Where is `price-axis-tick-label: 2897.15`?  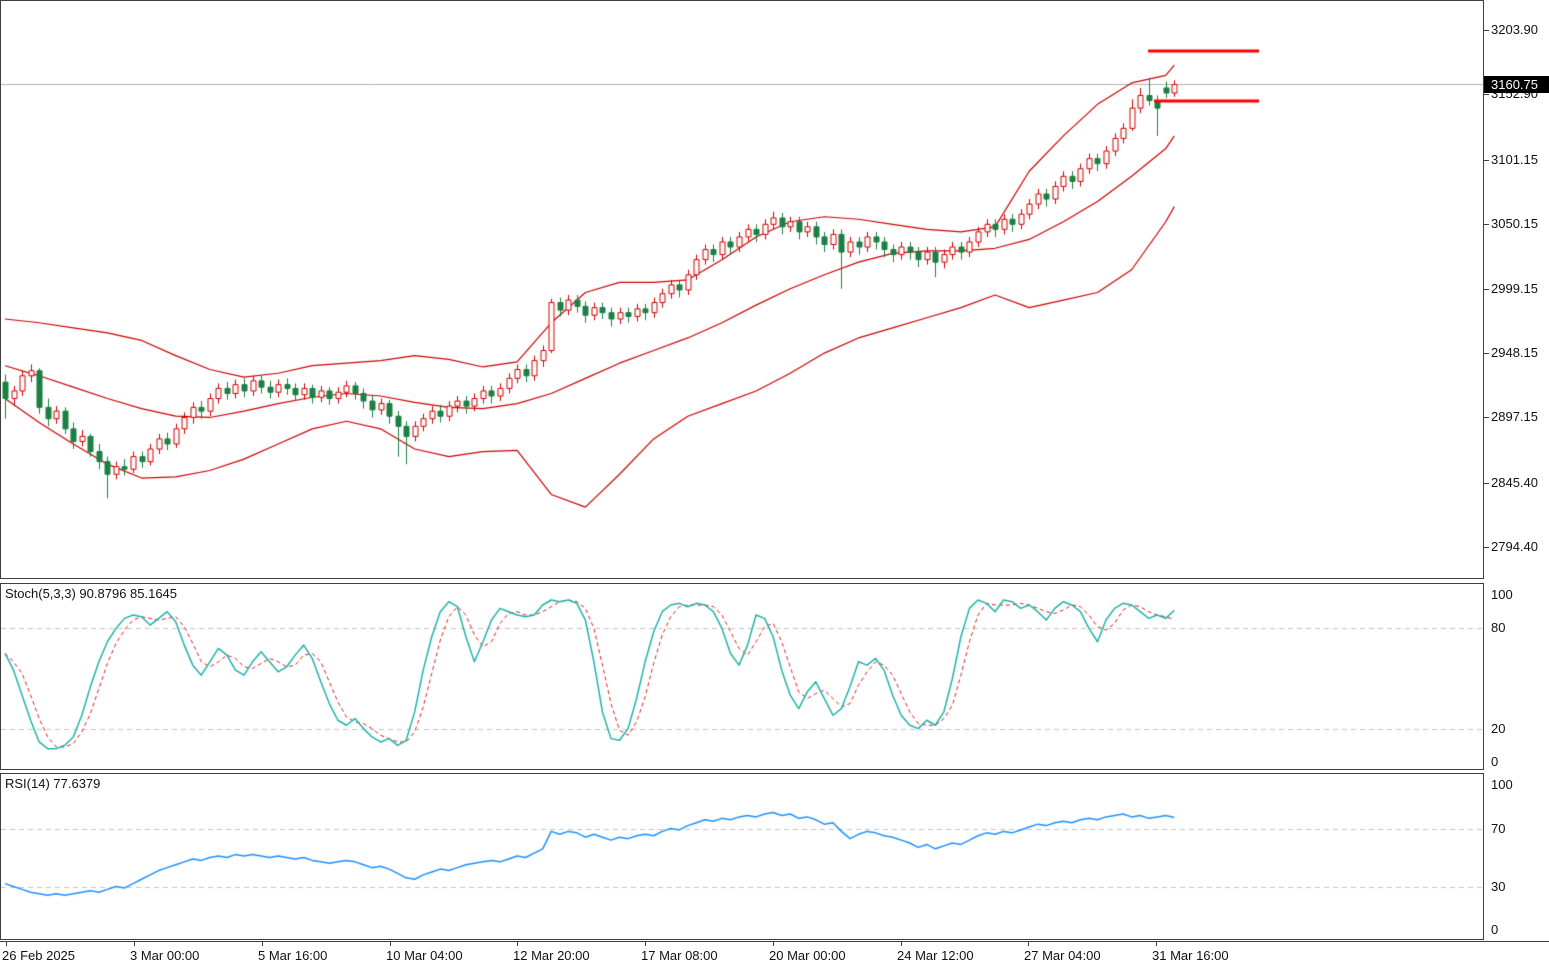
price-axis-tick-label: 2897.15 is located at coordinates (1514, 416).